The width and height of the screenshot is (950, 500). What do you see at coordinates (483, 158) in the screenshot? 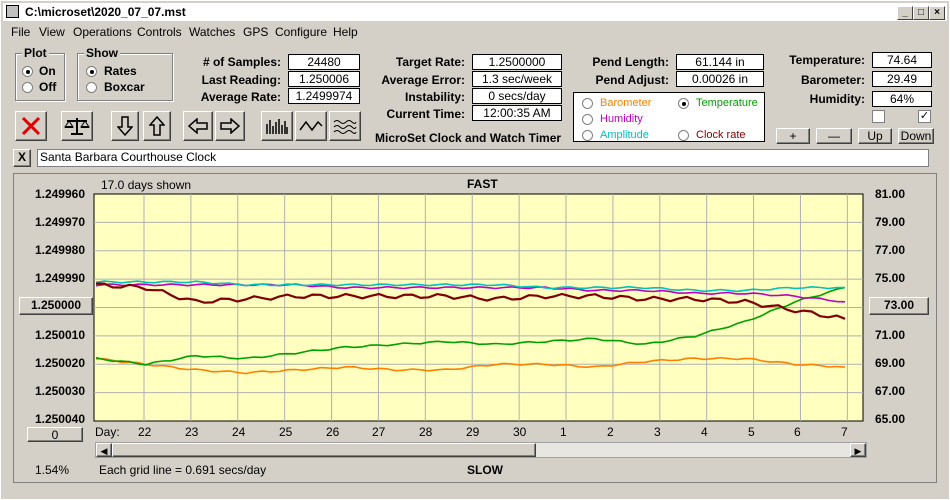
I see `clock-name-input: Santa Barbara Courthouse Clock` at bounding box center [483, 158].